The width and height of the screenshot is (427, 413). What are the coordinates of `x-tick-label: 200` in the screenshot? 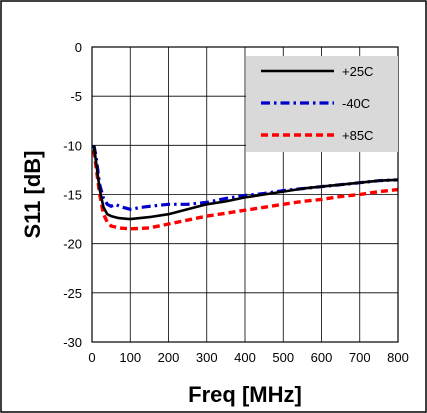 It's located at (169, 357).